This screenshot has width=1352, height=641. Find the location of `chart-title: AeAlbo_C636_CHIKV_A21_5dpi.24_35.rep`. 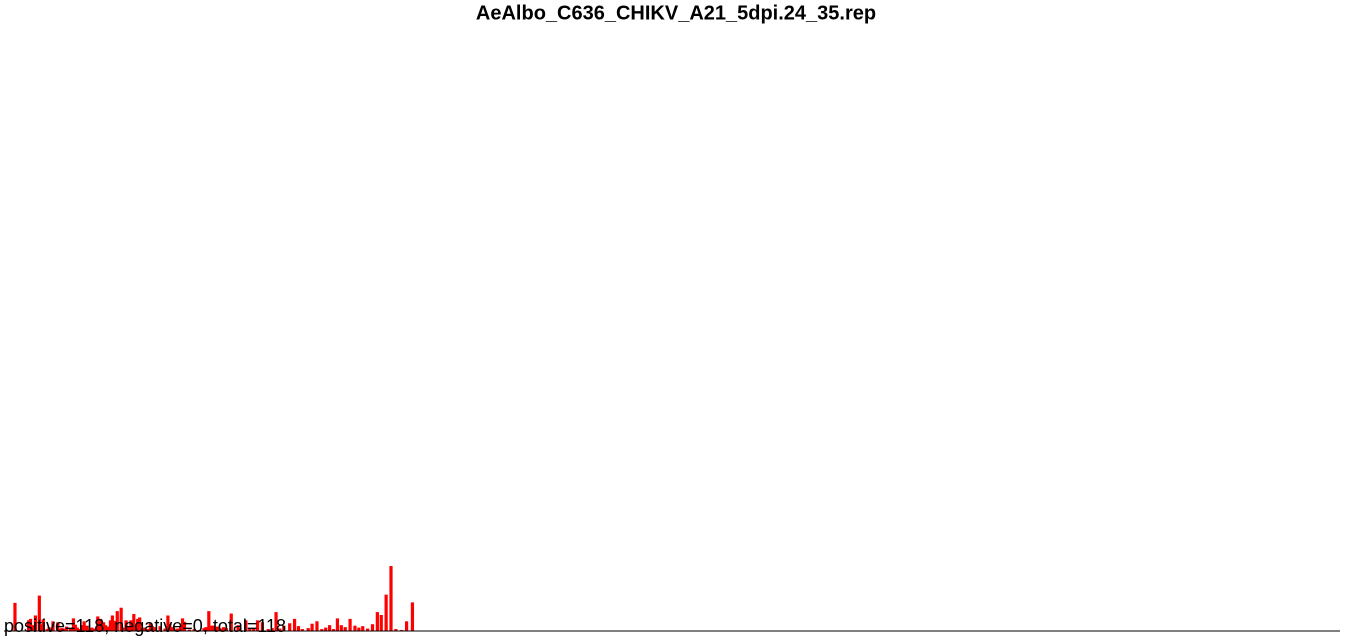

chart-title: AeAlbo_C636_CHIKV_A21_5dpi.24_35.rep is located at coordinates (676, 14).